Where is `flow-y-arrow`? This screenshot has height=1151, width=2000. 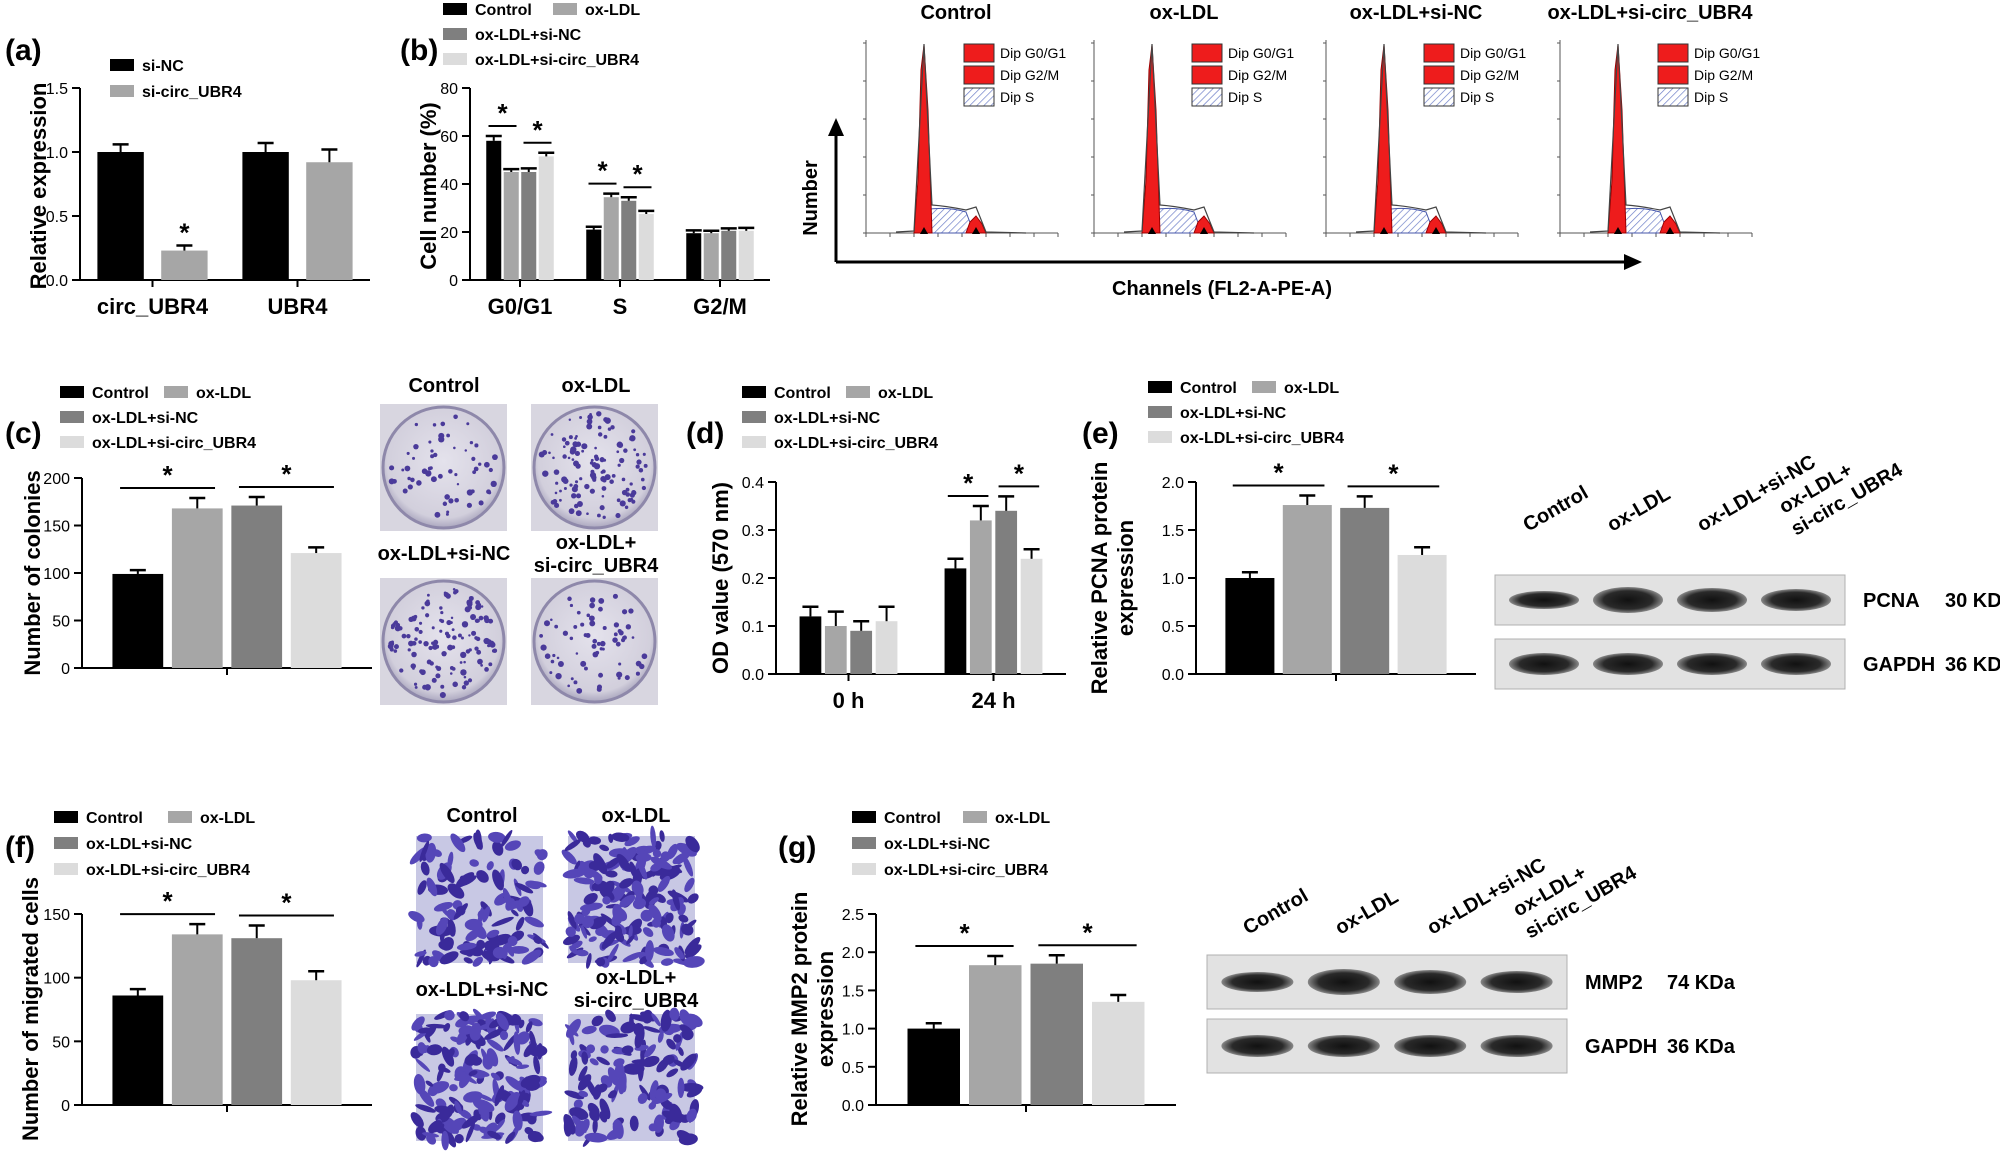 flow-y-arrow is located at coordinates (836, 127).